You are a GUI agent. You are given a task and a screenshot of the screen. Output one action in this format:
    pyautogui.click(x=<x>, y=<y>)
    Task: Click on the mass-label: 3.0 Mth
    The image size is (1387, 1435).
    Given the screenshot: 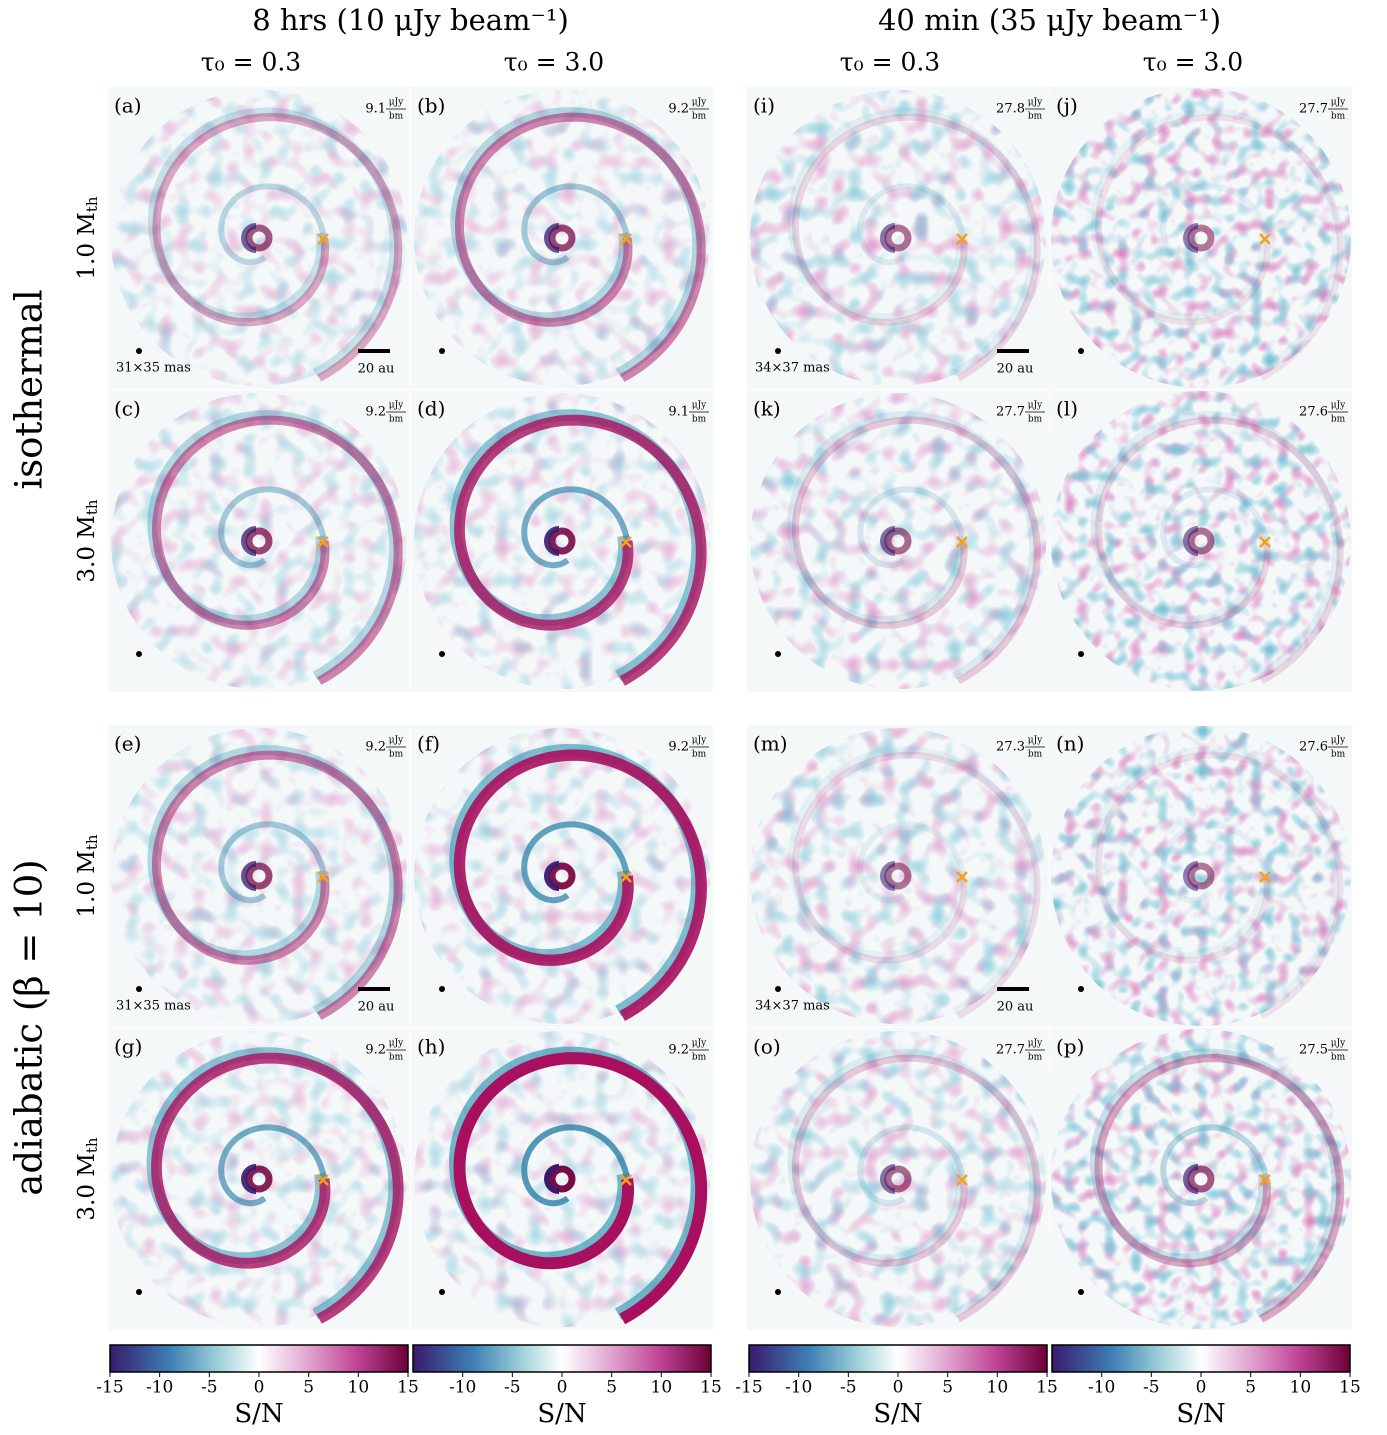 What is the action you would take?
    pyautogui.click(x=87, y=1178)
    